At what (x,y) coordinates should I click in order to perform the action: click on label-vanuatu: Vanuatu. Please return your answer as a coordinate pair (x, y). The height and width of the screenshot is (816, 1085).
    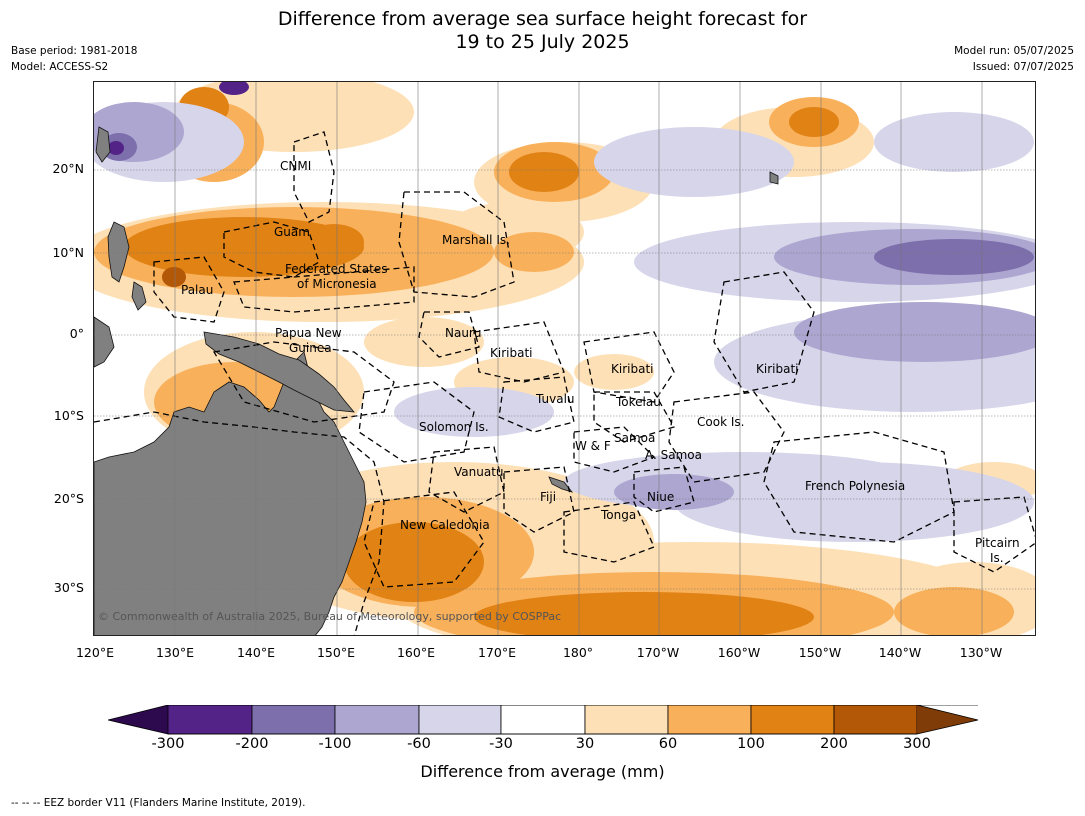
    Looking at the image, I should click on (479, 472).